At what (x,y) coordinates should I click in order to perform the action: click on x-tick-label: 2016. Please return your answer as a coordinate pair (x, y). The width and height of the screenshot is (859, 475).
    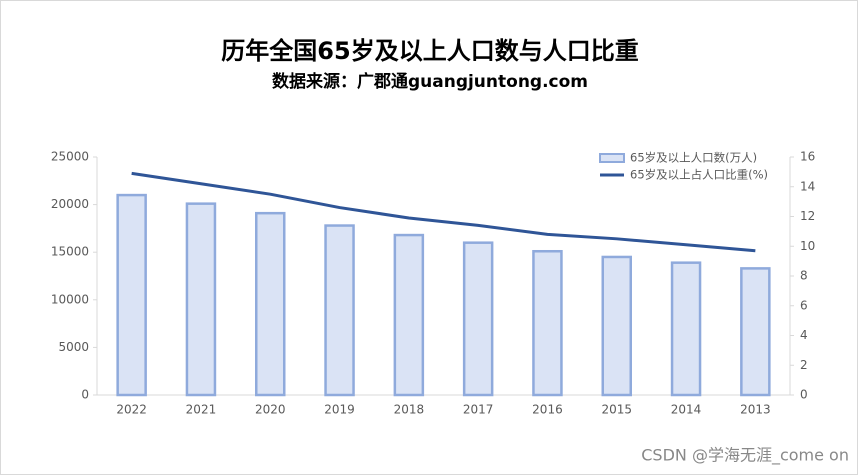
    Looking at the image, I should click on (547, 410).